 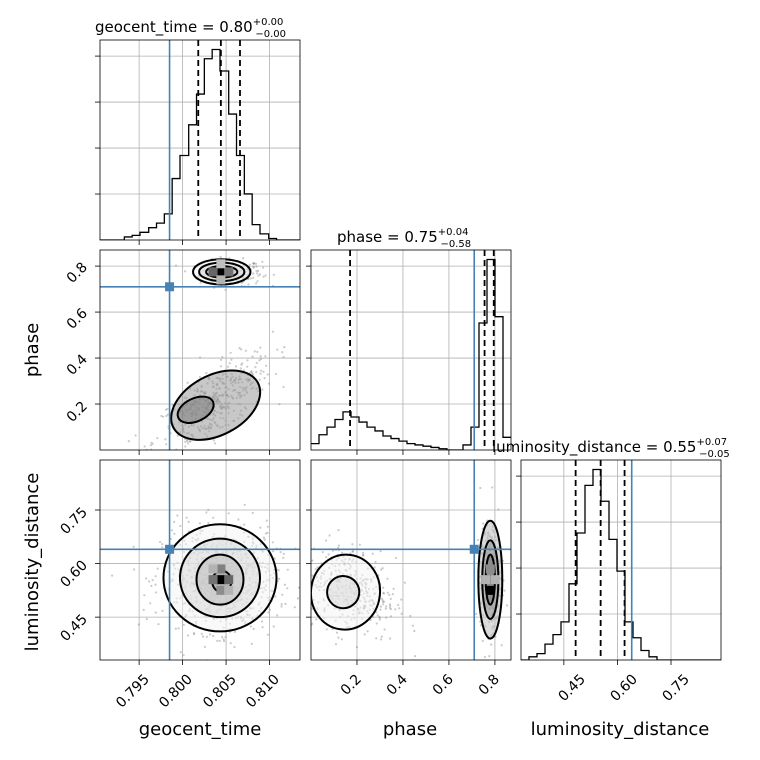 What do you see at coordinates (621, 560) in the screenshot?
I see `panel-background` at bounding box center [621, 560].